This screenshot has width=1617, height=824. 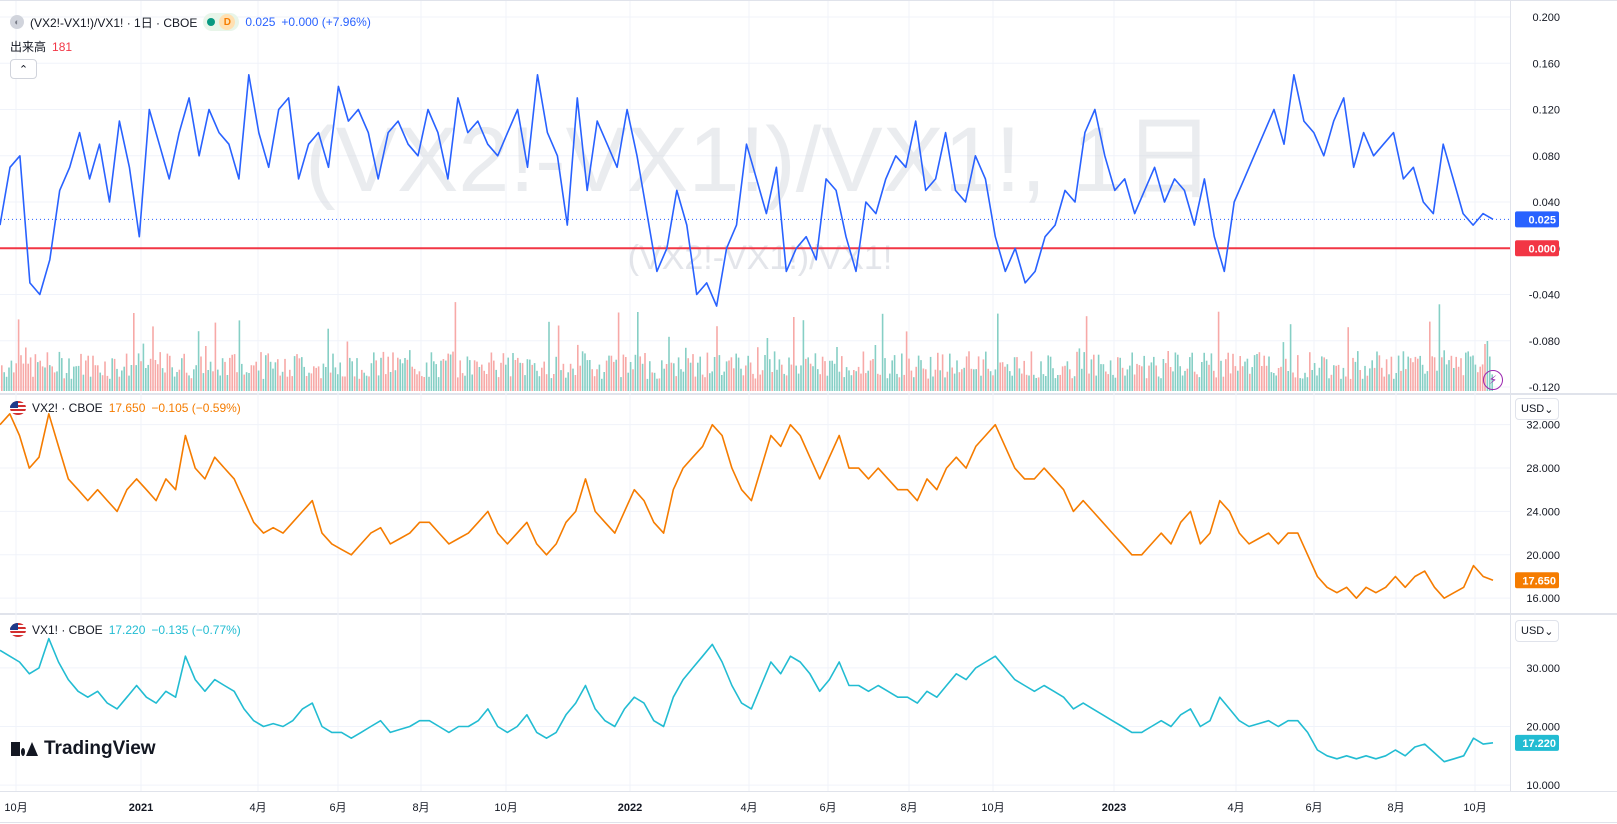 I want to click on vx2-symbol: VX2! · CBOE, so click(x=67, y=408).